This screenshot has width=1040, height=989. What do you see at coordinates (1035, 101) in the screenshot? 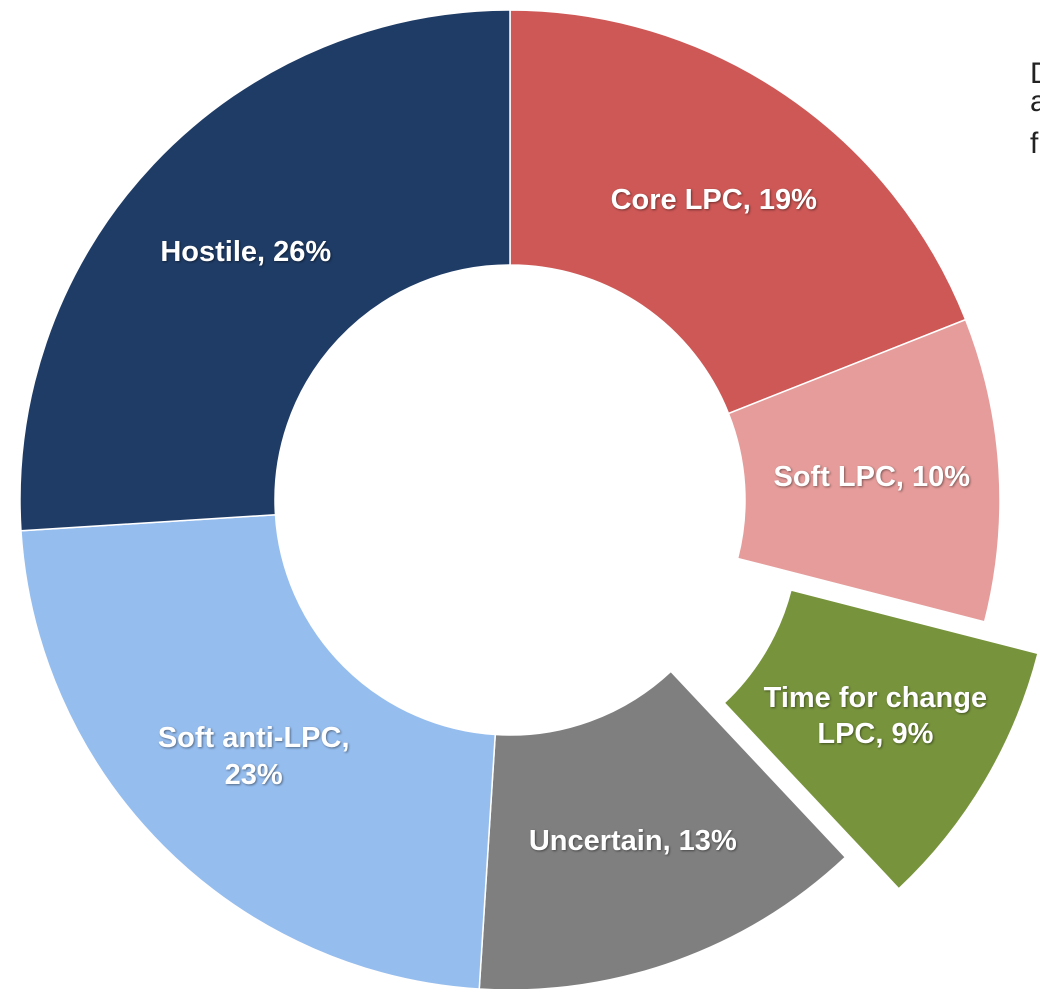
I see `annotation: a` at bounding box center [1035, 101].